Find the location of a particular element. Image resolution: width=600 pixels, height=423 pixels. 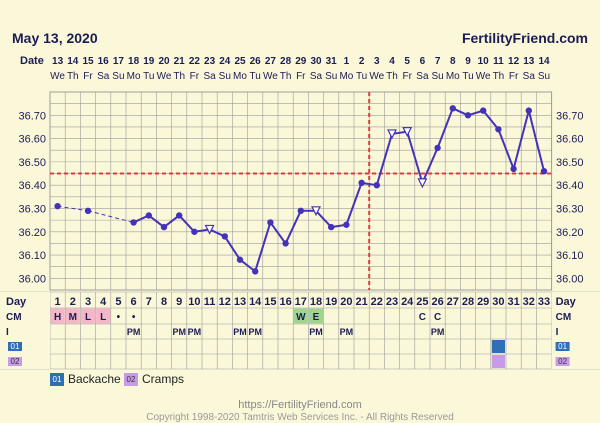

date-number: 30 is located at coordinates (316, 61).